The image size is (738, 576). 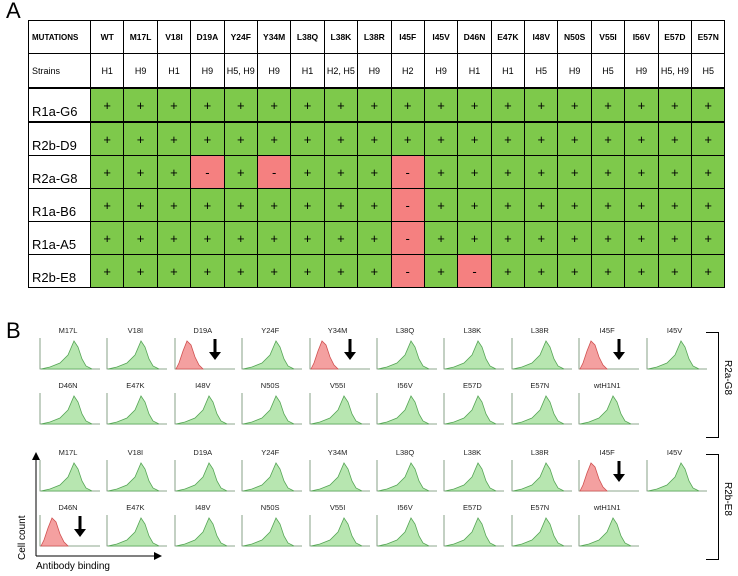 I want to click on n50s-histogram, so click(x=272, y=531).